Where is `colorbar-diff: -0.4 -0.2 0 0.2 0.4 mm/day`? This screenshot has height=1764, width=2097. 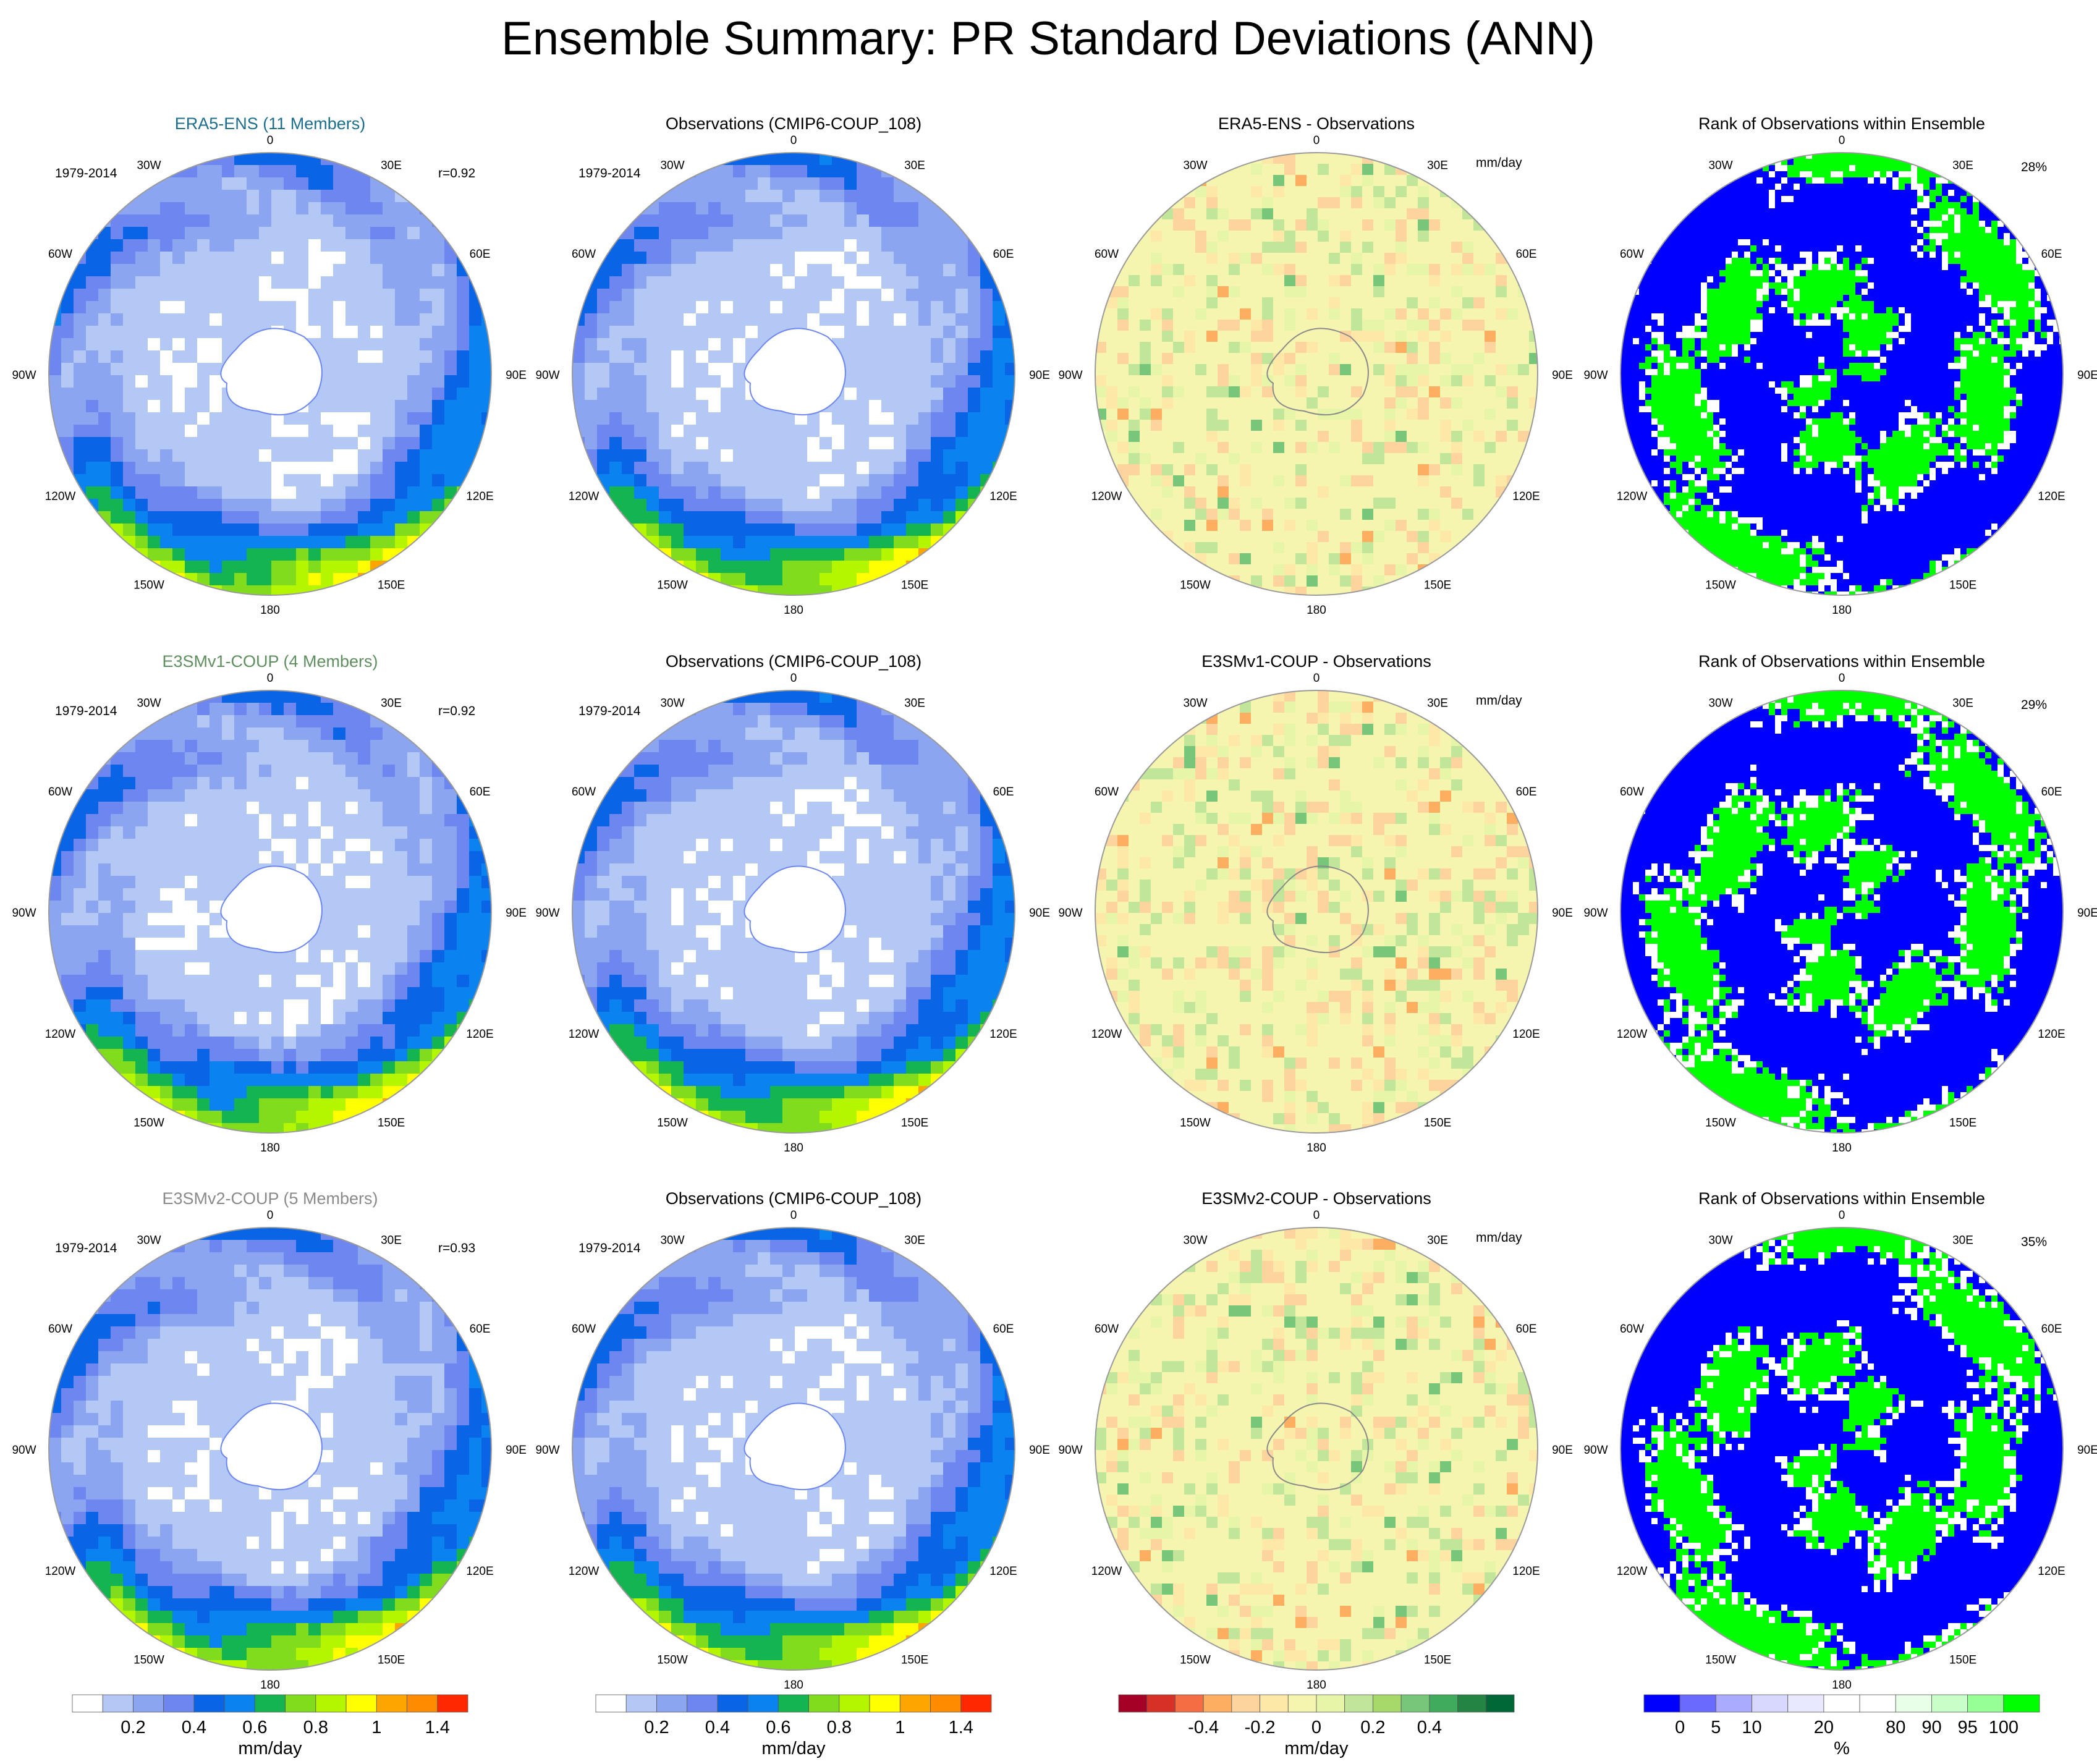
colorbar-diff: -0.4 -0.2 0 0.2 0.4 mm/day is located at coordinates (1316, 1726).